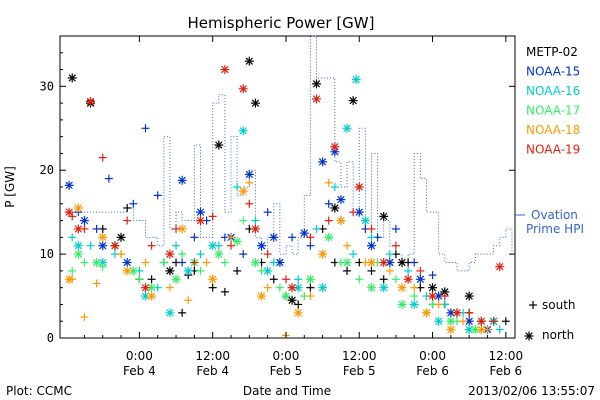  I want to click on x-tick-time: 12:00, so click(506, 356).